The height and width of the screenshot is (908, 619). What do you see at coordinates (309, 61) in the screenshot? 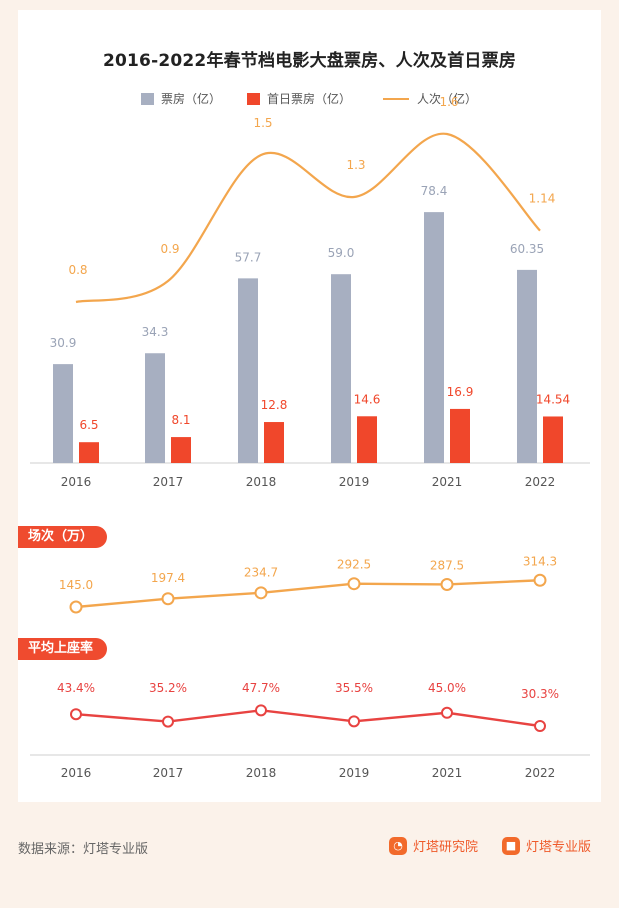
I see `chart-title: 2016-2022年春节档电影大盘票房、人次及首日票房` at bounding box center [309, 61].